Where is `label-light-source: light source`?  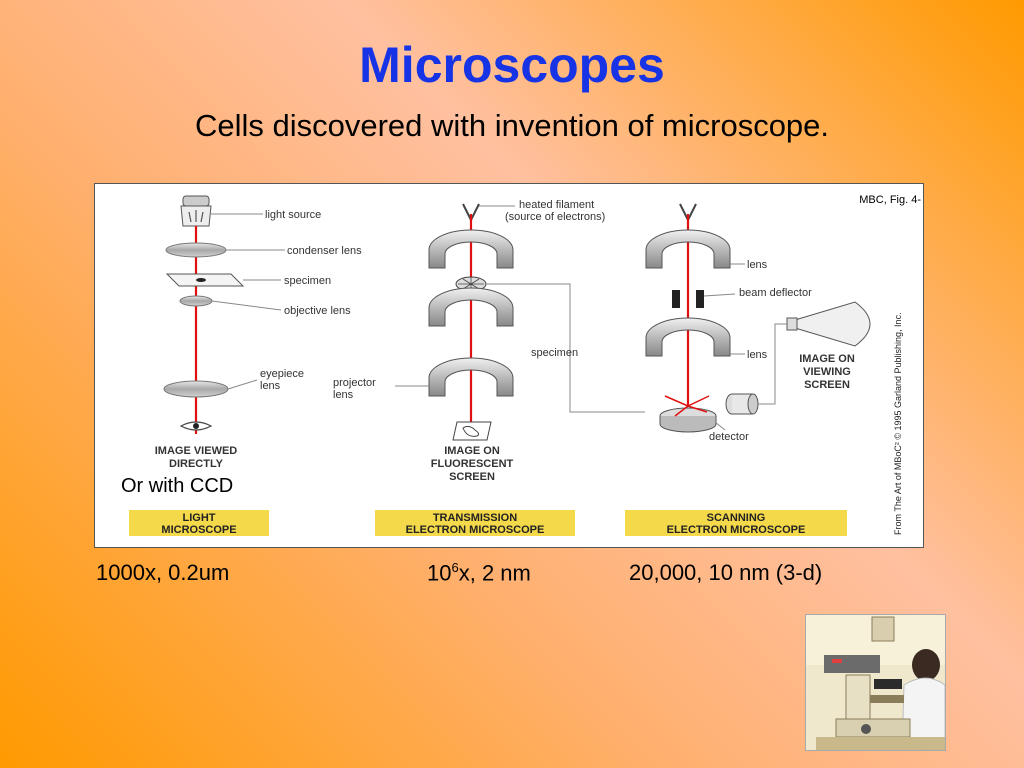
label-light-source: light source is located at coordinates (293, 215).